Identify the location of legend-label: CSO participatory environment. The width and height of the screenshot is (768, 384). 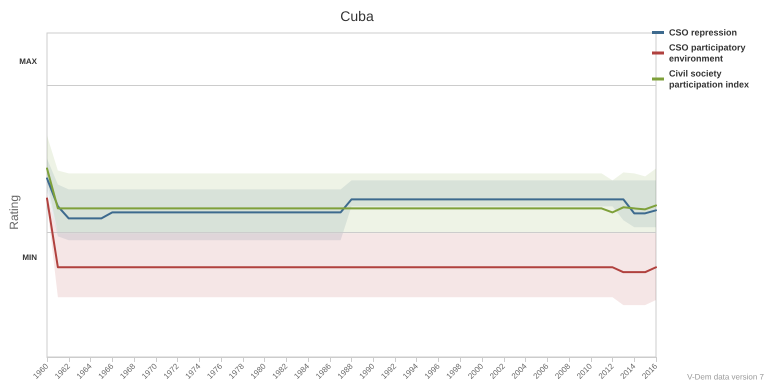
(708, 53).